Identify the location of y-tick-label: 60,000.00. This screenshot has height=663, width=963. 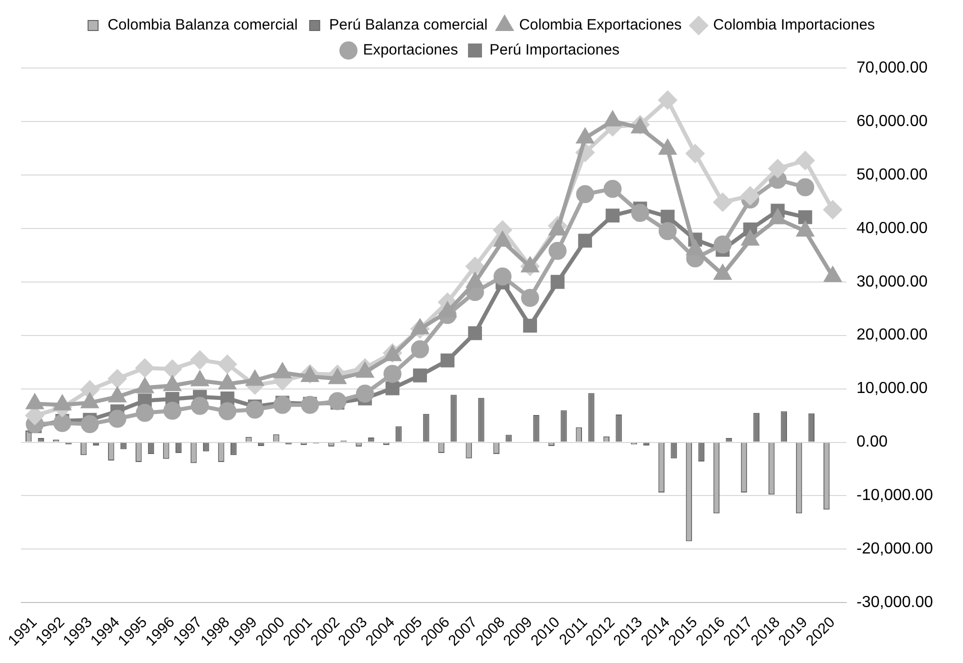
(892, 121).